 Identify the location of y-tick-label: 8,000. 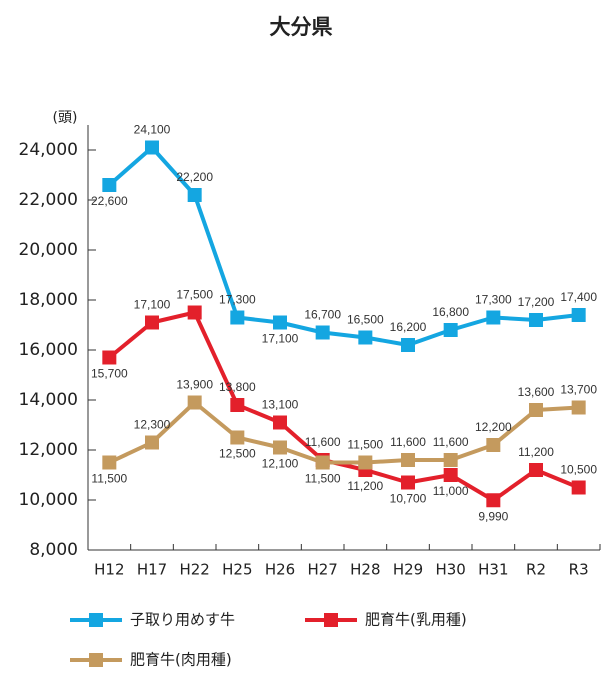
(53, 550).